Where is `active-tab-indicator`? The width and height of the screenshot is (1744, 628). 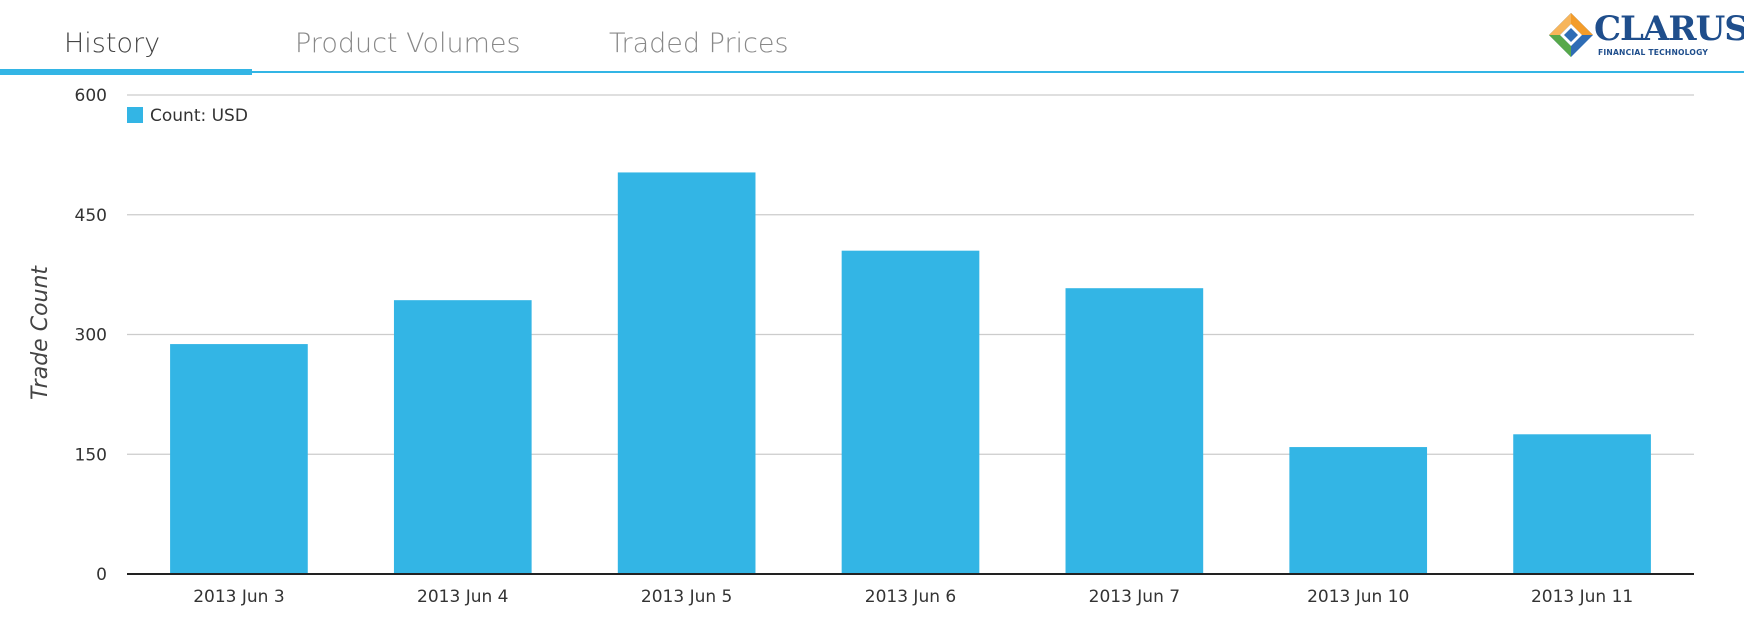 active-tab-indicator is located at coordinates (126, 72).